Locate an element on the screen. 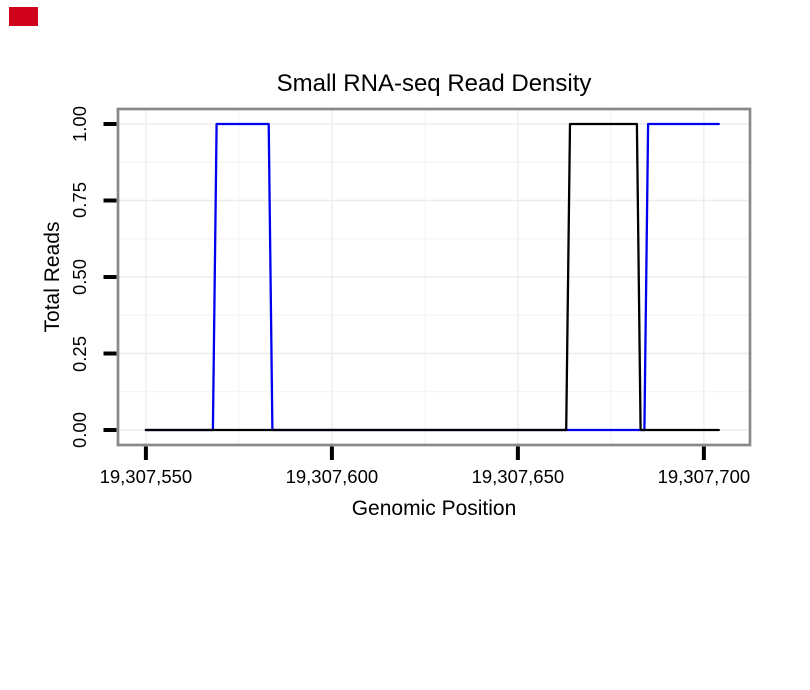  y-tick-label: 0.25 is located at coordinates (79, 353).